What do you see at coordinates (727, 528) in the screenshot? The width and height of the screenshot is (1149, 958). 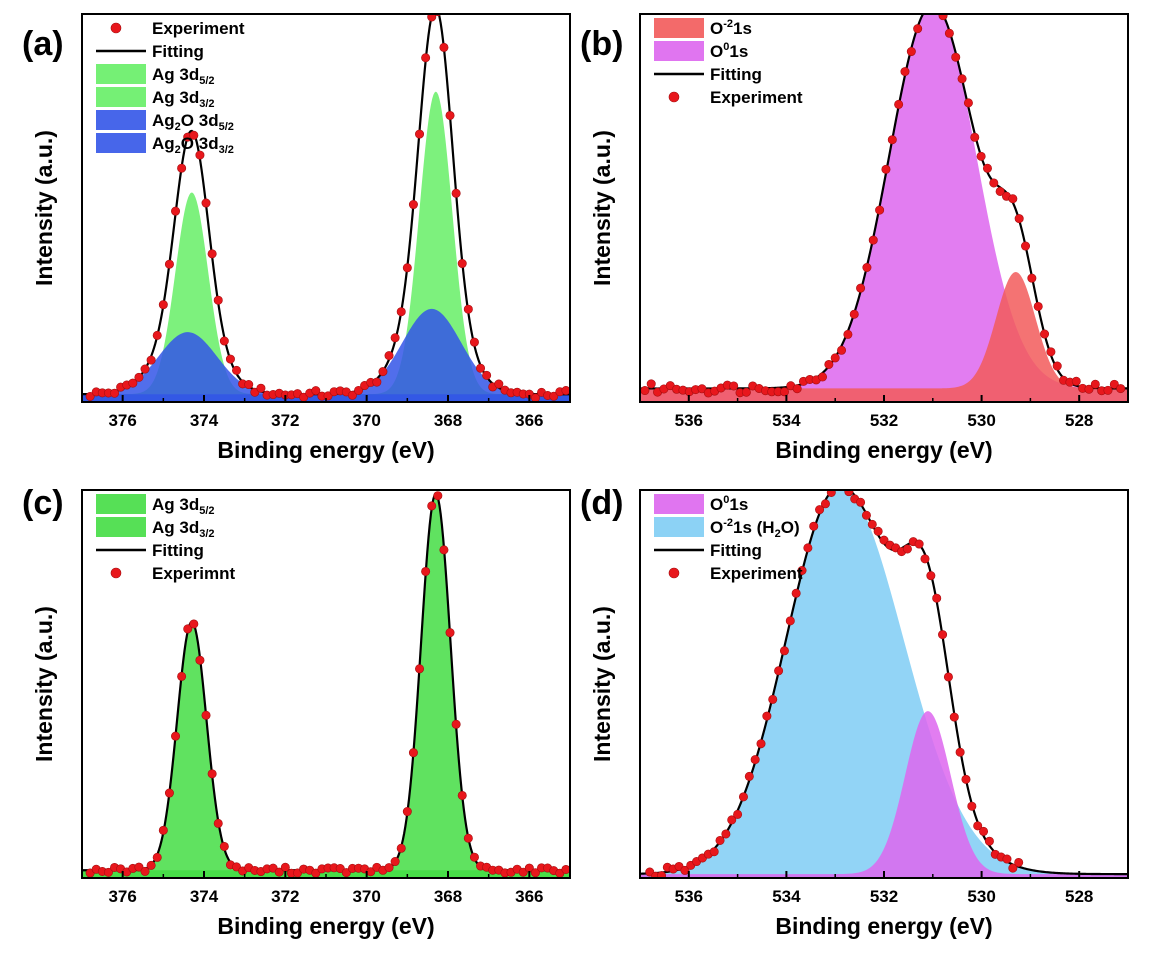 I see `legend-item: O-2​1s (H2​O)` at bounding box center [727, 528].